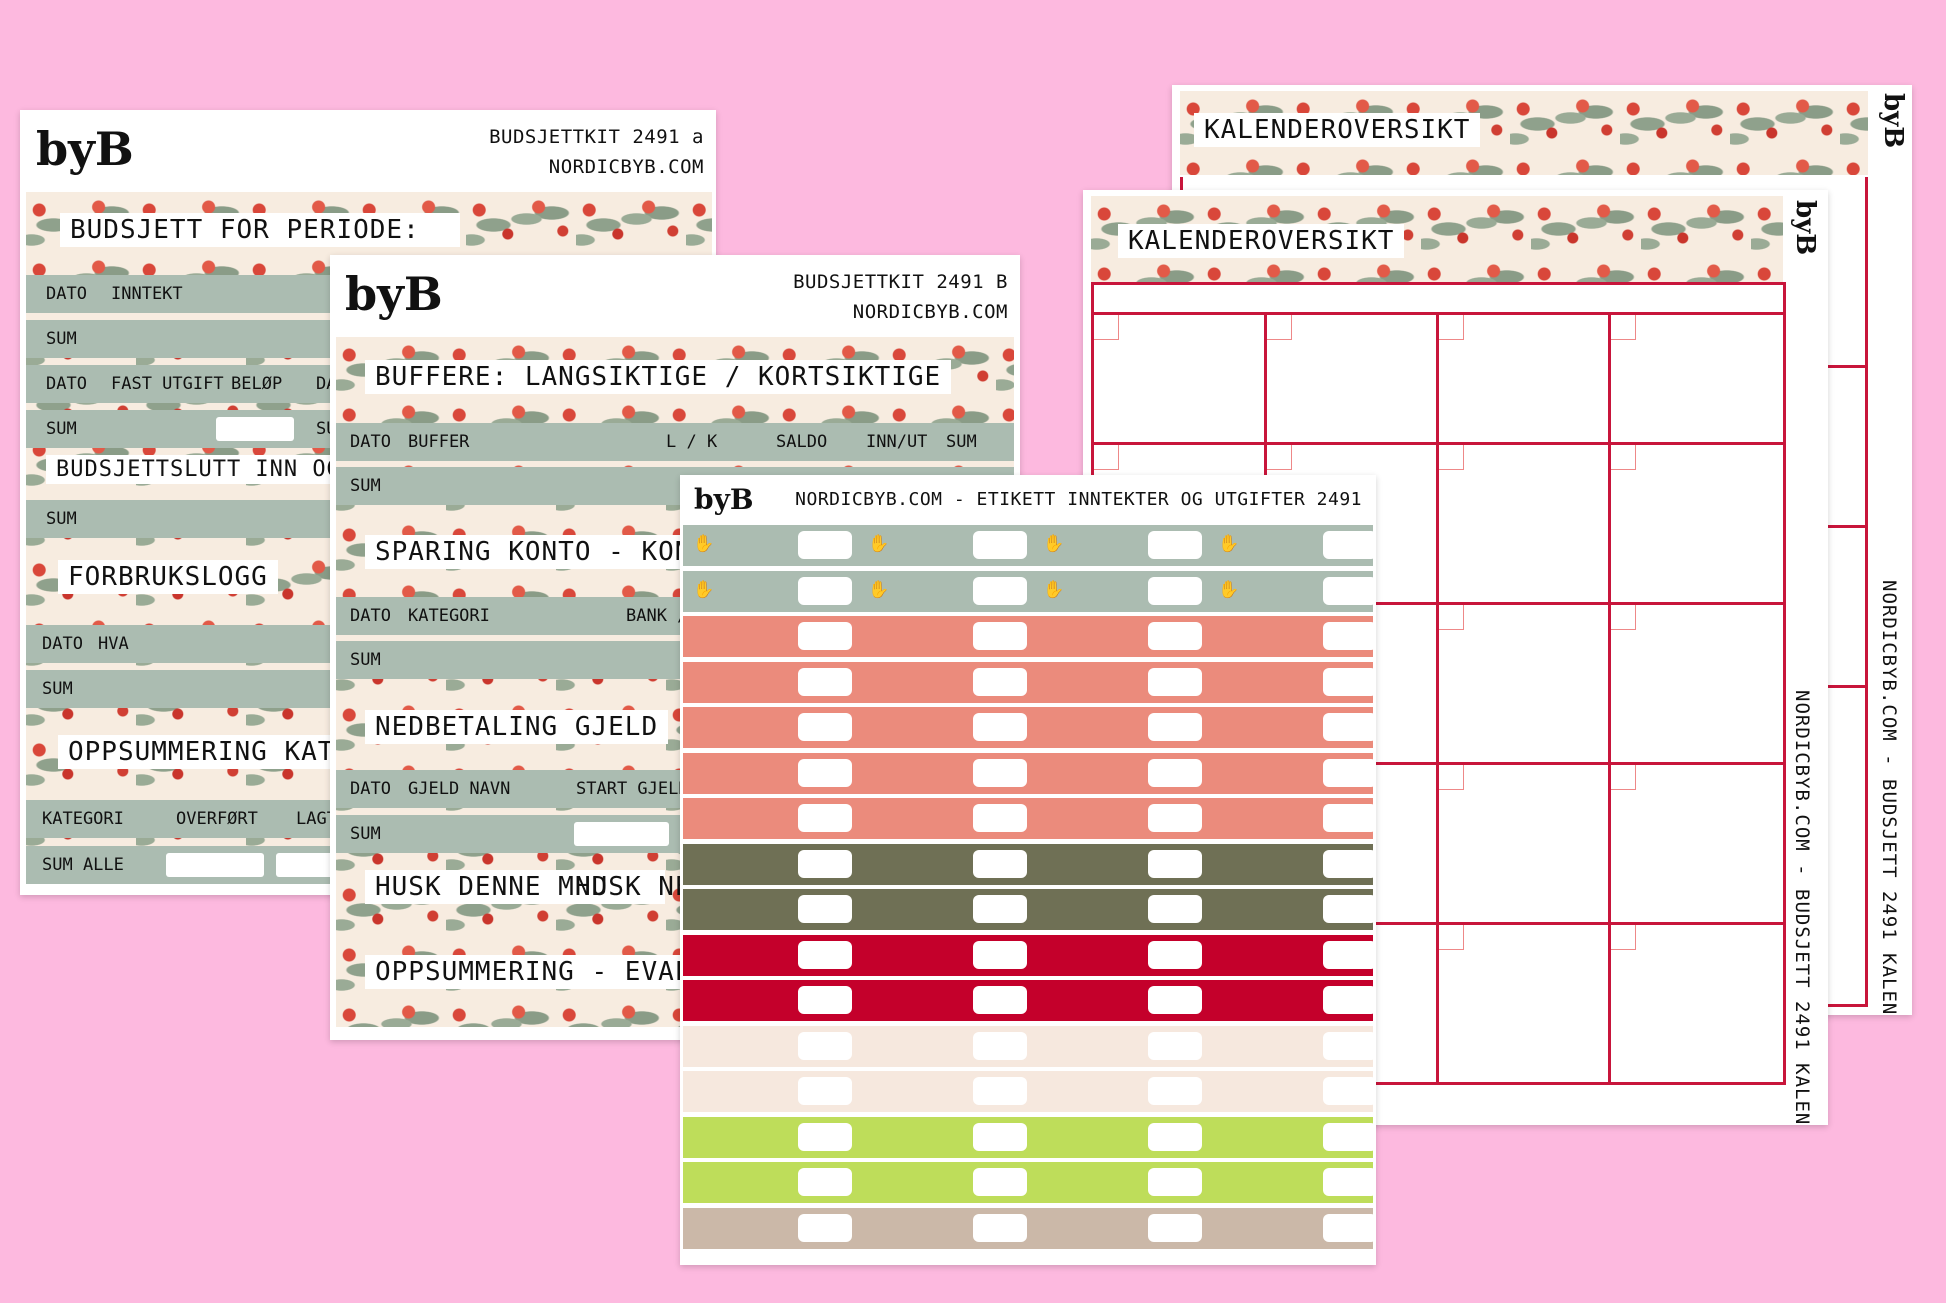 This screenshot has width=1946, height=1303. I want to click on col-kategori: KATEGORI, so click(449, 616).